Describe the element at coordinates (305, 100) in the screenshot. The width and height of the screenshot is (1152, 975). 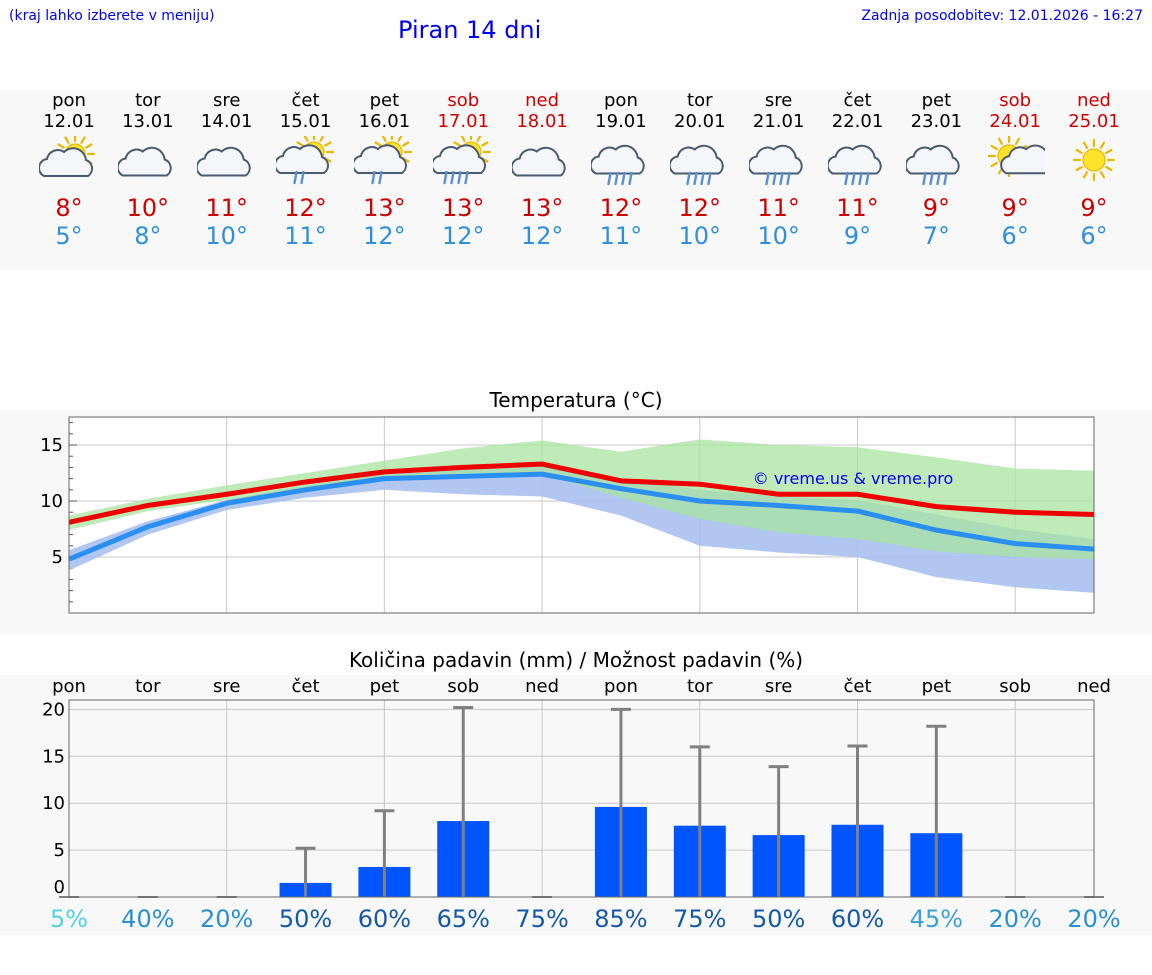
I see `day-name: čet` at that location.